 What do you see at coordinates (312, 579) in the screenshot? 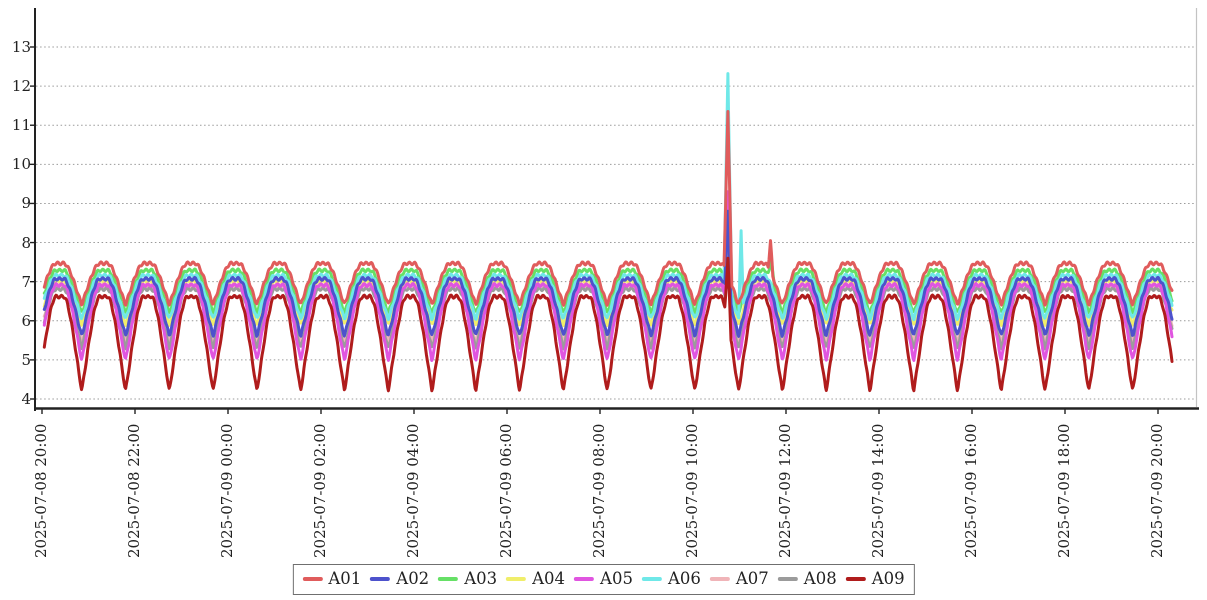
I see `legend-swatch-a01` at bounding box center [312, 579].